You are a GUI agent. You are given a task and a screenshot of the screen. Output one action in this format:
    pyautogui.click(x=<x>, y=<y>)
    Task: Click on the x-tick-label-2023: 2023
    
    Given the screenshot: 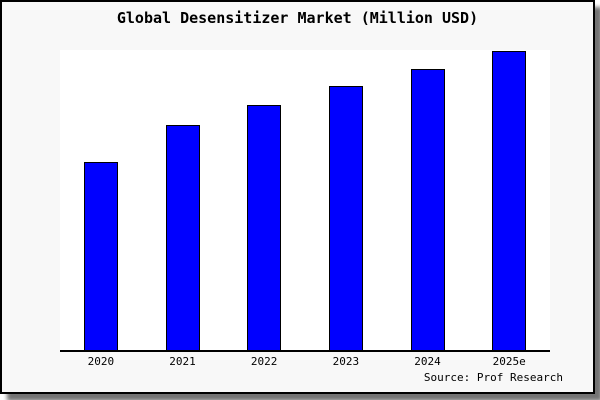 What is the action you would take?
    pyautogui.click(x=346, y=361)
    